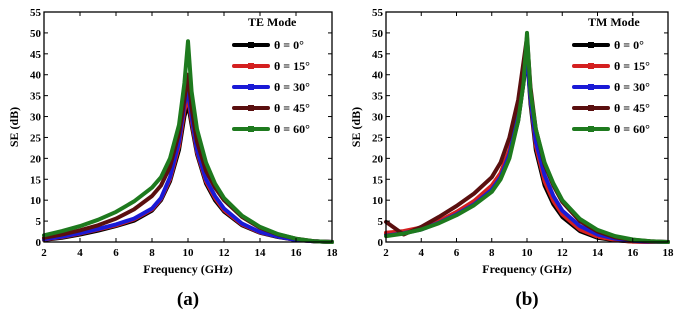  I want to click on panel-label: (a), so click(188, 299).